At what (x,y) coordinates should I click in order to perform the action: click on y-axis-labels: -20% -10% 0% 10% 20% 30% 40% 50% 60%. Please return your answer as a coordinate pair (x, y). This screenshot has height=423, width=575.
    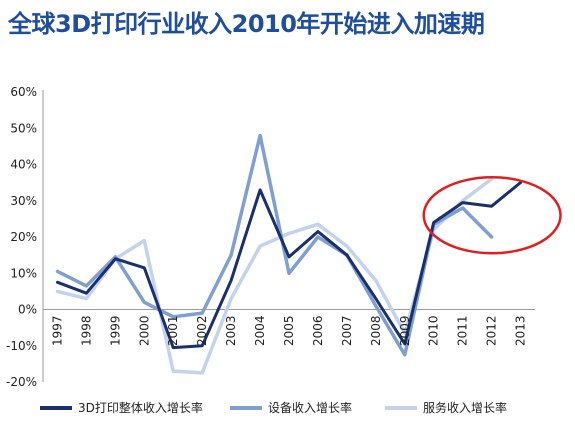
    Looking at the image, I should click on (21, 237).